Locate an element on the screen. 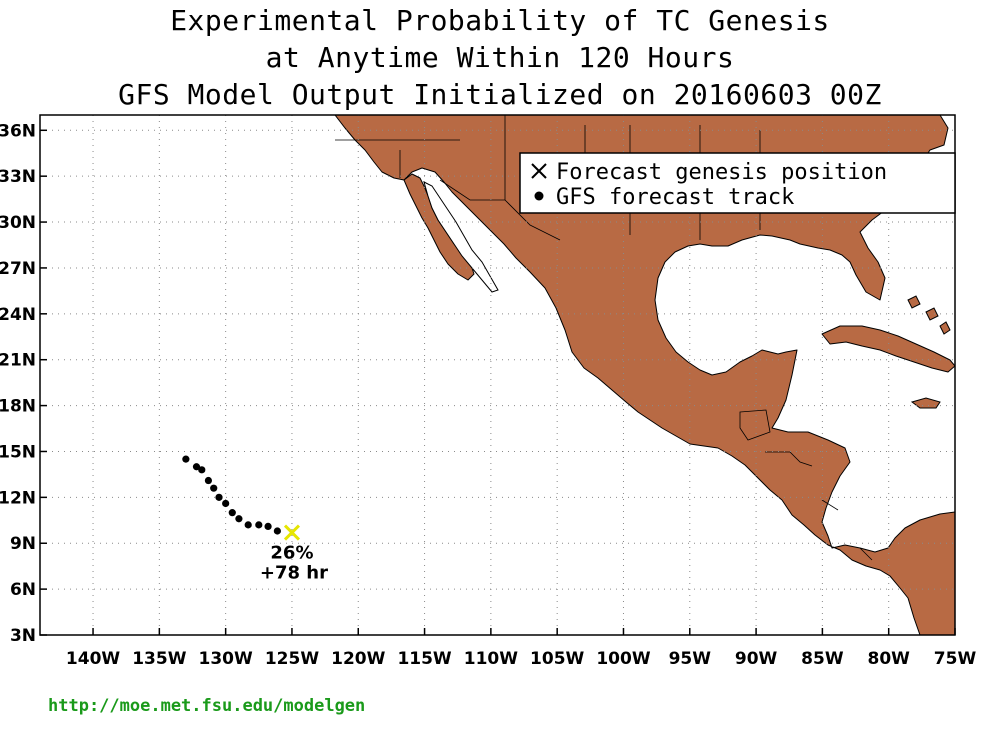 The height and width of the screenshot is (750, 1000). genesis-probability: 26% is located at coordinates (291, 553).